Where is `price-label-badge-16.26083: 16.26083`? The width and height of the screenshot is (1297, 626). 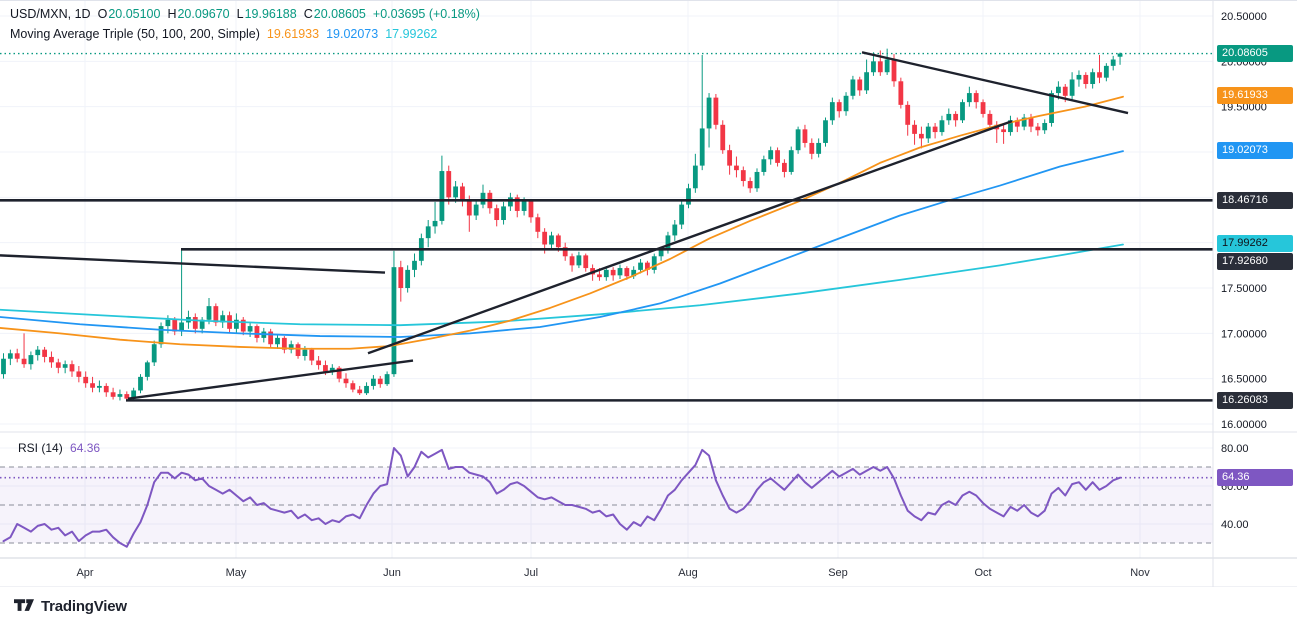 price-label-badge-16.26083: 16.26083 is located at coordinates (1255, 400).